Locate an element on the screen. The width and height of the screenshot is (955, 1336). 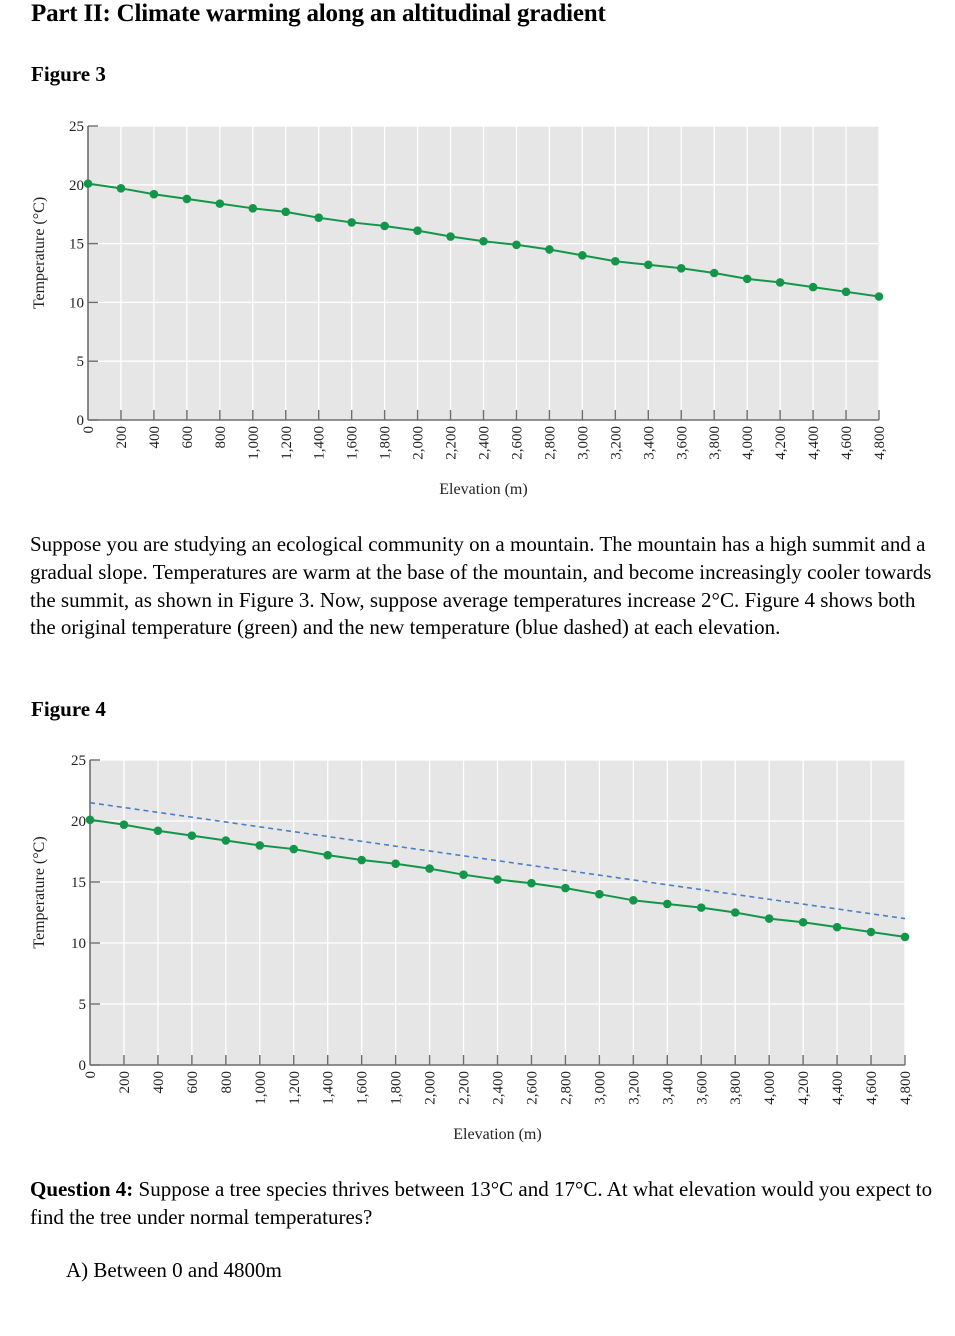
new-temperature-dashed-line is located at coordinates (497, 860).